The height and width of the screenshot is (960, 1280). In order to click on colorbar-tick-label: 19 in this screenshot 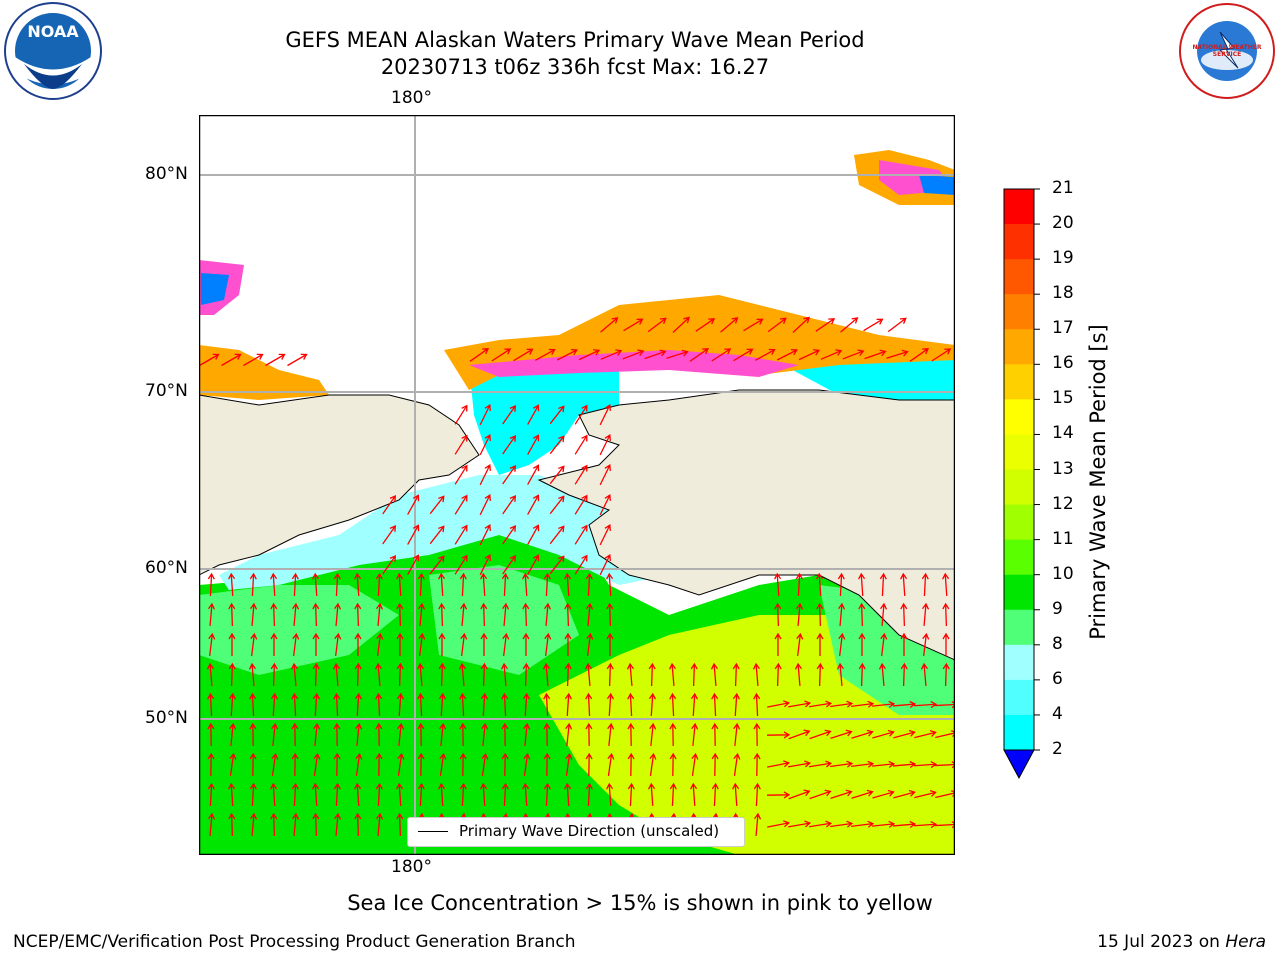, I will do `click(1063, 258)`.